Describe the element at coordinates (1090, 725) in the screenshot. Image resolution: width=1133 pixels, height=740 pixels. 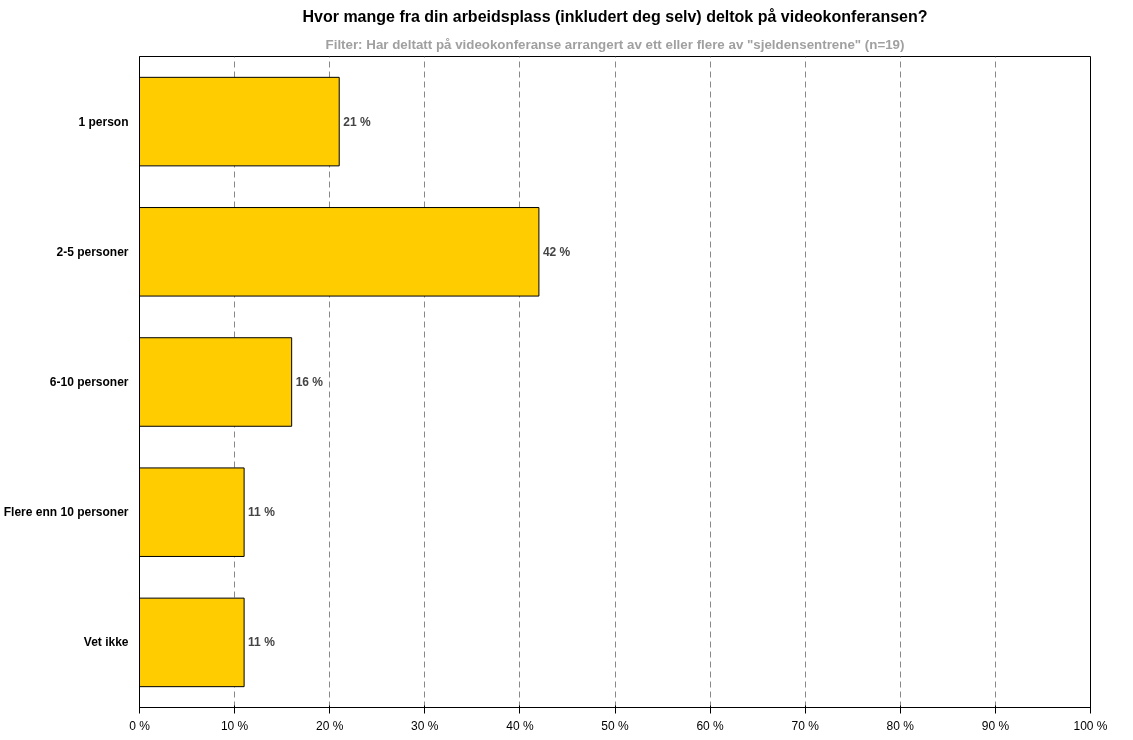
I see `x-tick-label: 100 %` at that location.